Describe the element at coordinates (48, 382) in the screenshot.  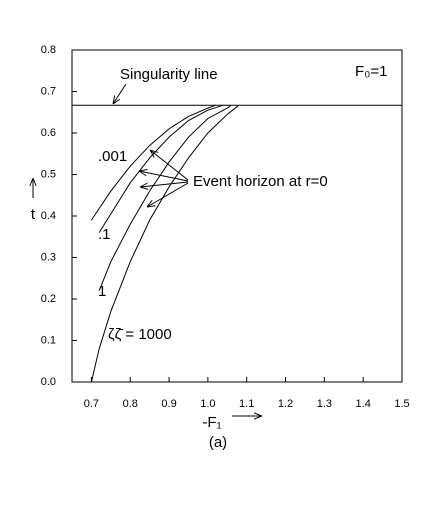
I see `y-tick-label: 0.0` at that location.